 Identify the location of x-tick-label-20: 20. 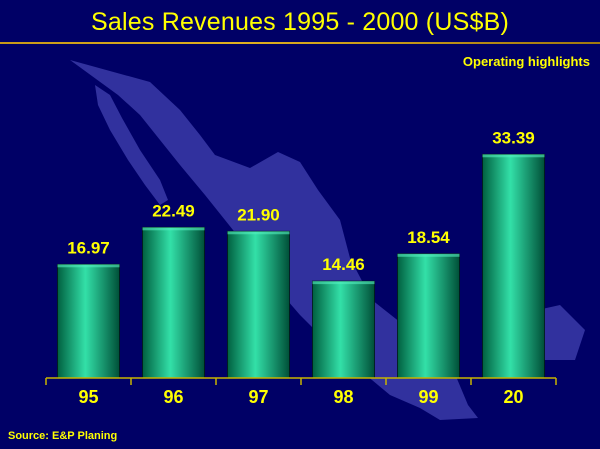
(513, 397).